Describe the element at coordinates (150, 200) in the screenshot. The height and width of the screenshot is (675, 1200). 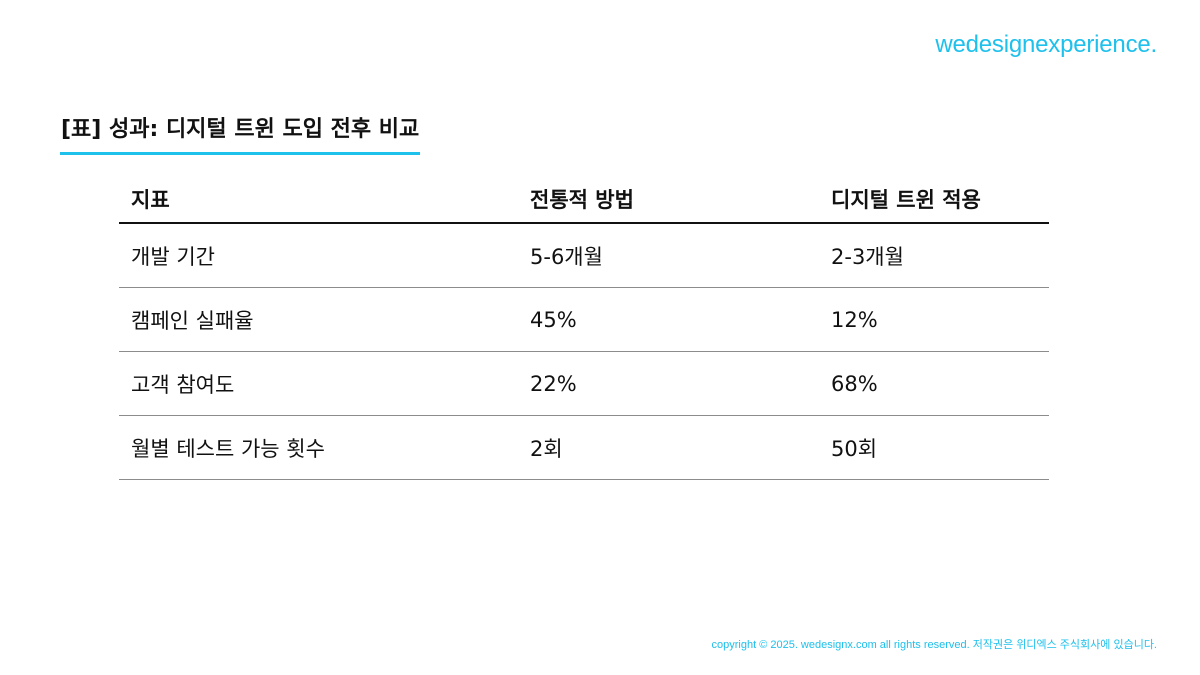
I see `header-cell-metric: 지표` at that location.